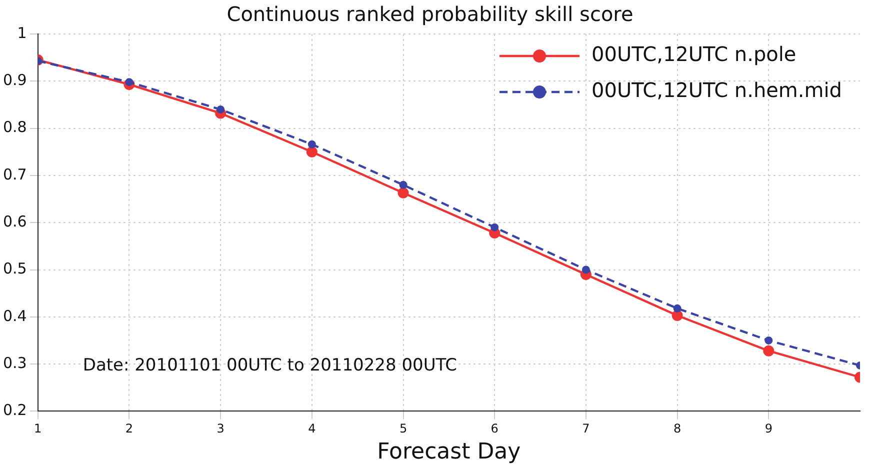 This screenshot has width=874, height=466. Describe the element at coordinates (717, 90) in the screenshot. I see `legend-label: 00UTC,12UTC n.hem.mid` at that location.